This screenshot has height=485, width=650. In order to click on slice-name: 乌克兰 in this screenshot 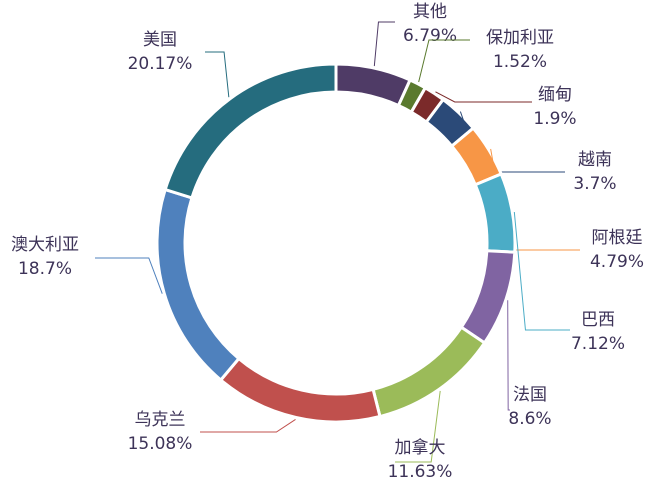, I will do `click(160, 420)`.